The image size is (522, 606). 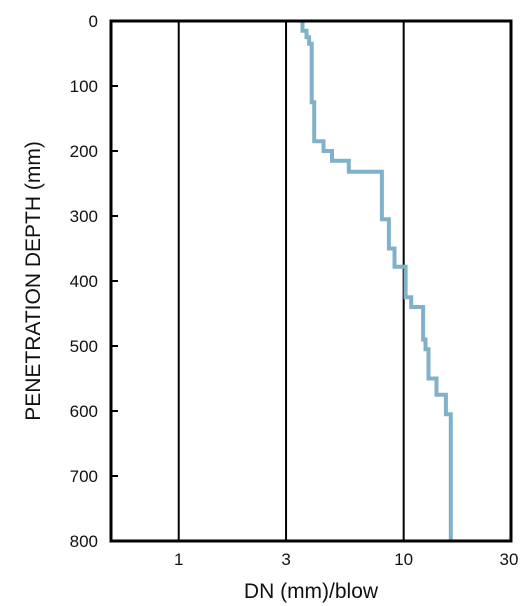 What do you see at coordinates (84, 541) in the screenshot?
I see `y-tick-label: 800` at bounding box center [84, 541].